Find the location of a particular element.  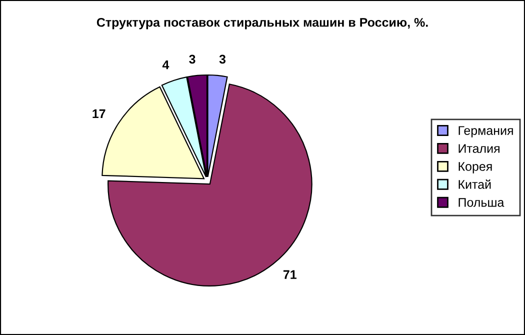

data-label: 17 is located at coordinates (99, 113).